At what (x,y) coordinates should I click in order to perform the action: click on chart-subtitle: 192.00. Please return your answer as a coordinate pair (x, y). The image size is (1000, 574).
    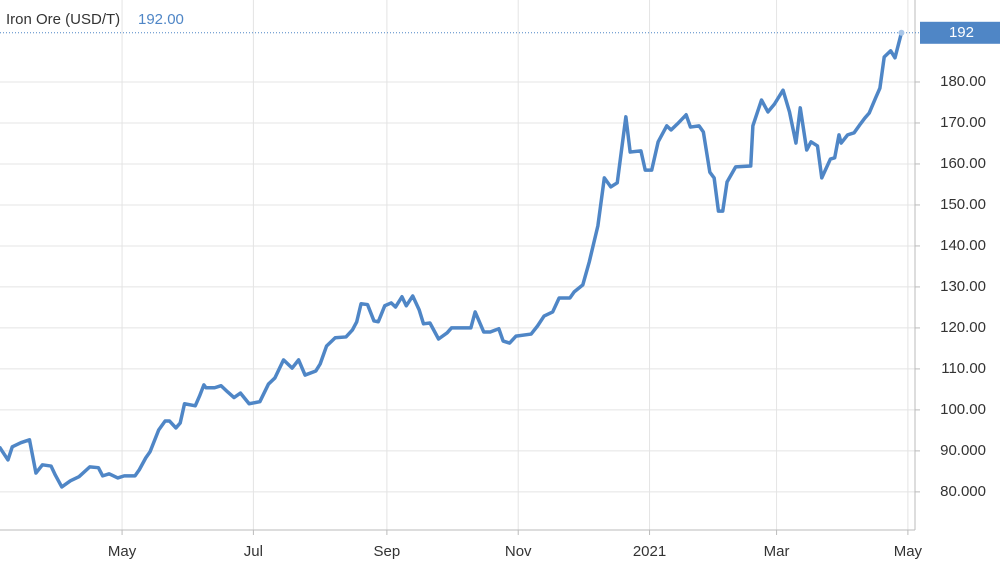
    Looking at the image, I should click on (161, 19).